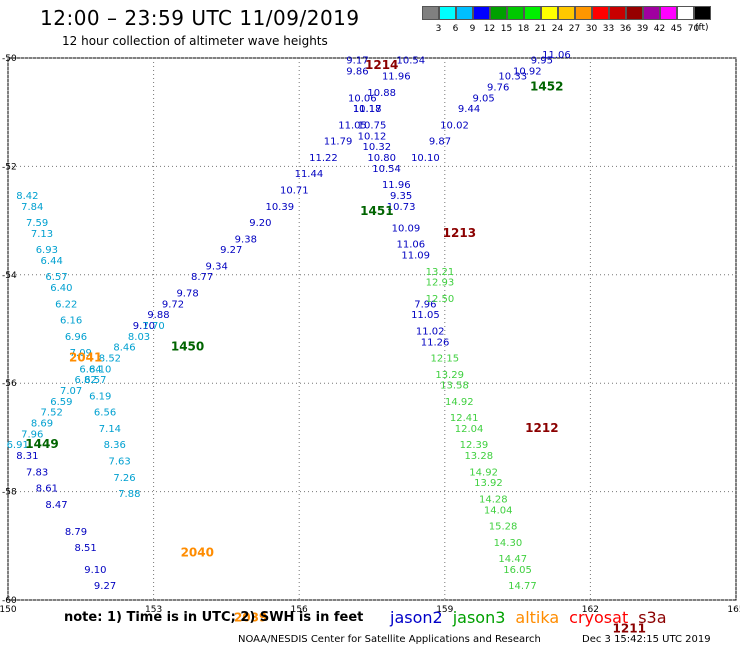 The height and width of the screenshot is (650, 740). What do you see at coordinates (338, 142) in the screenshot?
I see `wave-height-value: 11.79` at bounding box center [338, 142].